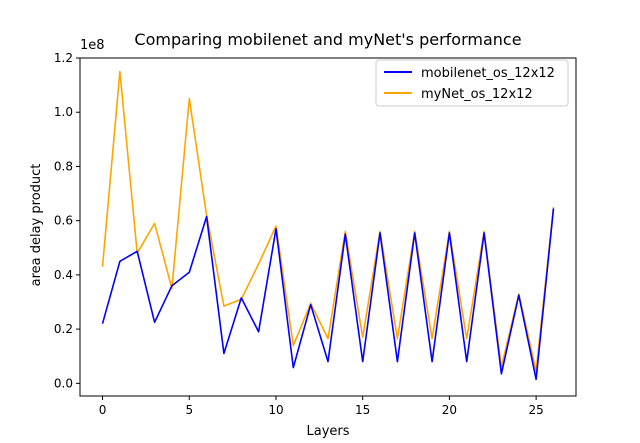  Describe the element at coordinates (189, 410) in the screenshot. I see `x-tick-label: 5` at that location.